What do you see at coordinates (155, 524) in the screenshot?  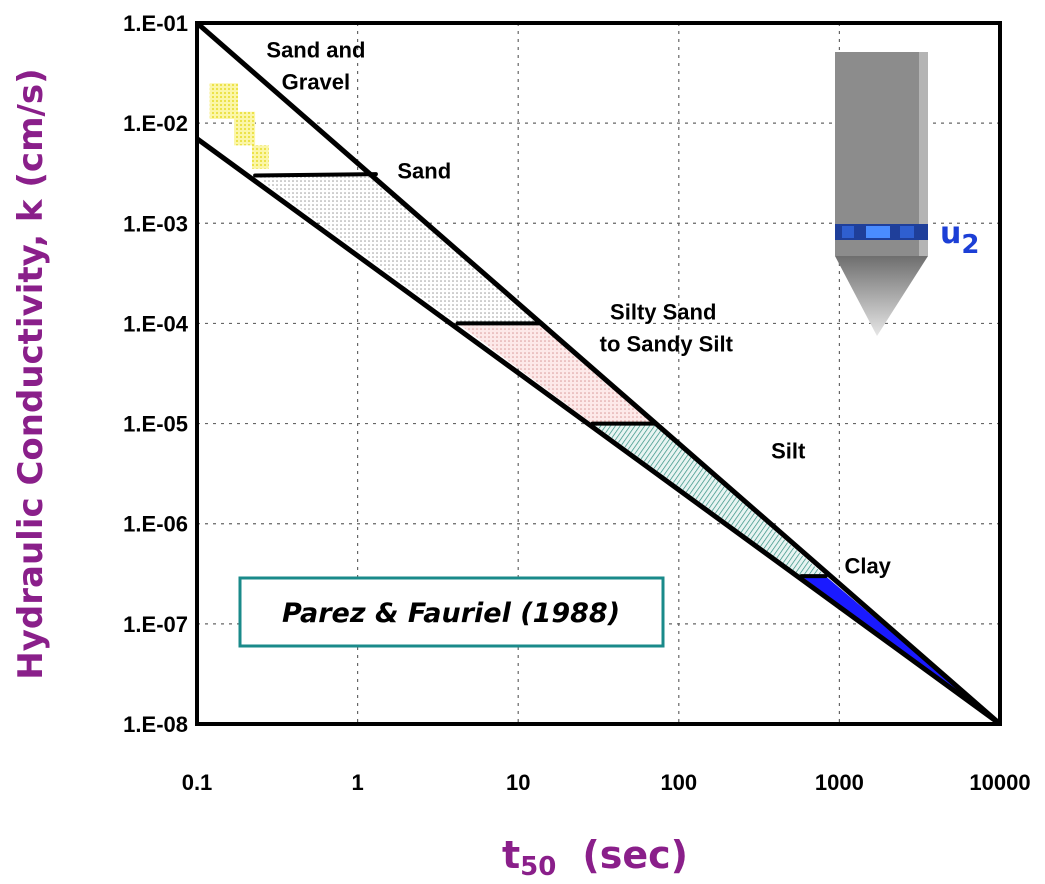 I see `y-tick-label: 1.E-06` at bounding box center [155, 524].